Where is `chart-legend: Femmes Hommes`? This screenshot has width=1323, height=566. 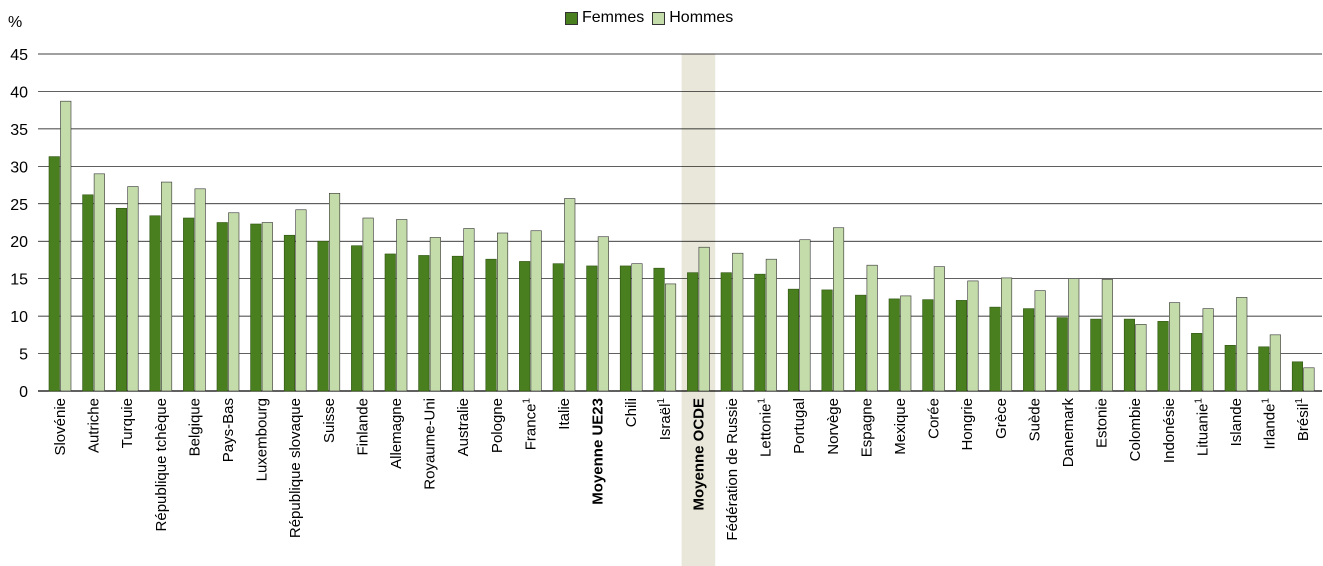 chart-legend: Femmes Hommes is located at coordinates (653, 18).